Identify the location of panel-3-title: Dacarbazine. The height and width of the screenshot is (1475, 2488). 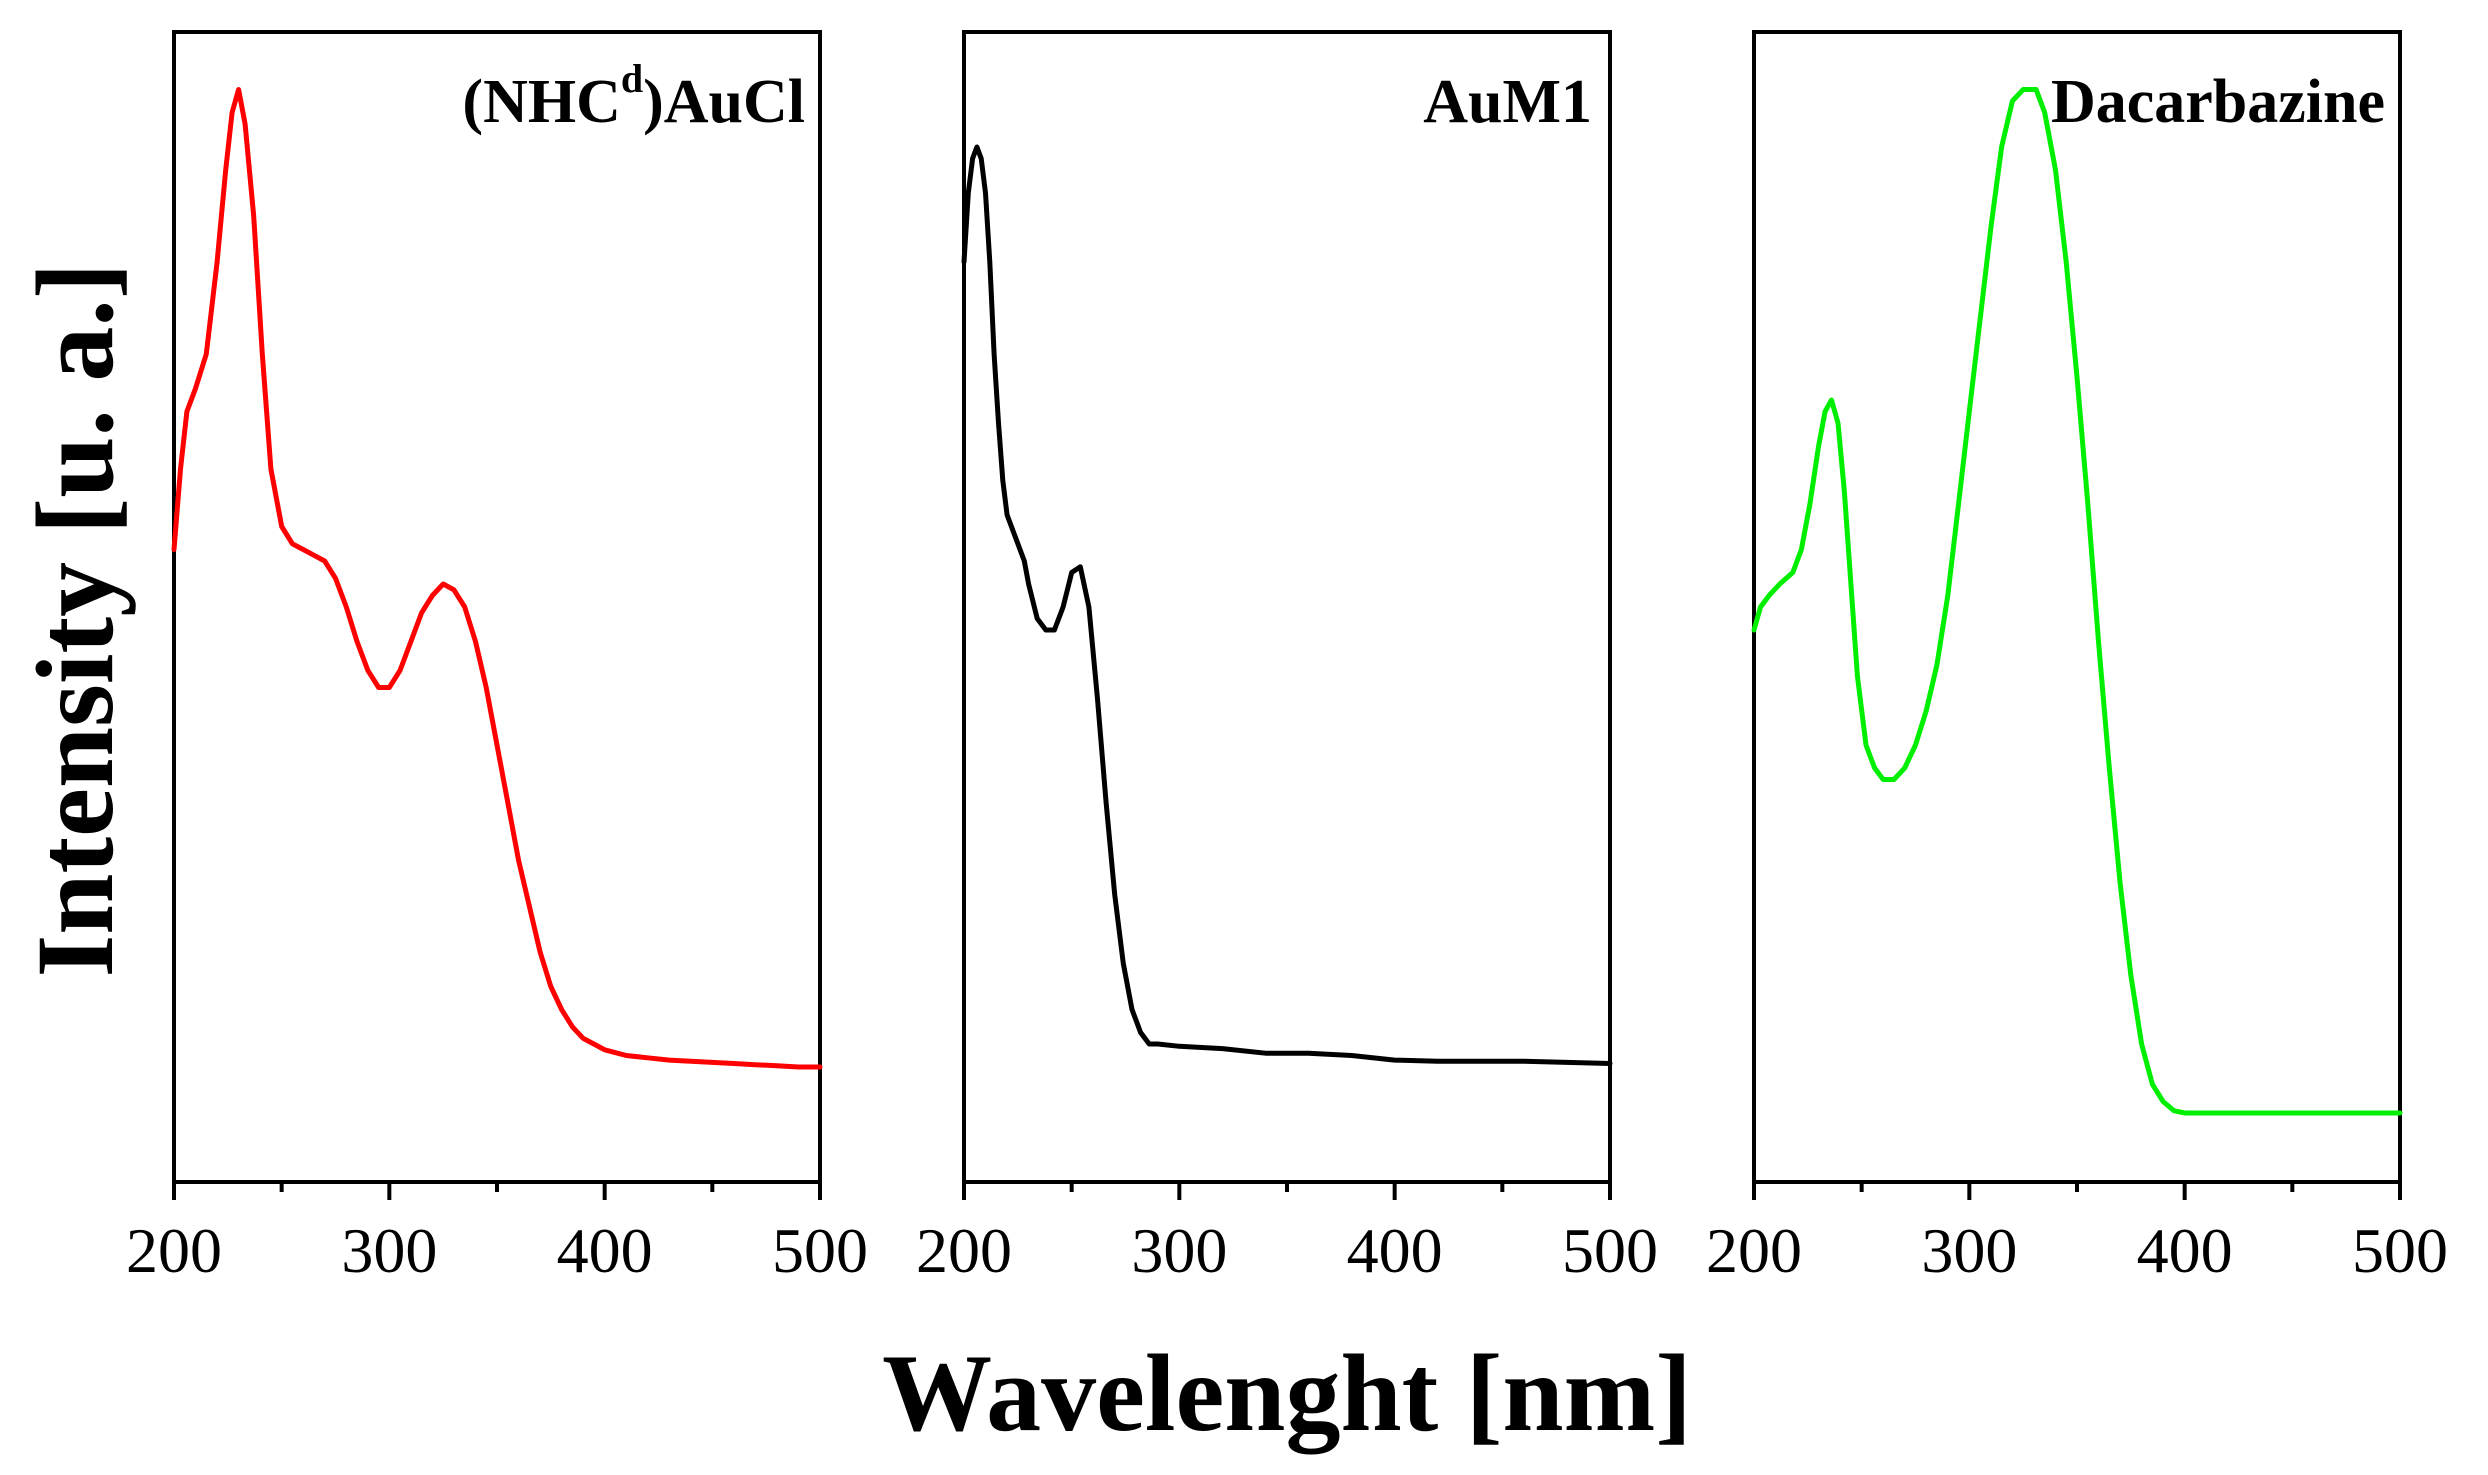
(2218, 102).